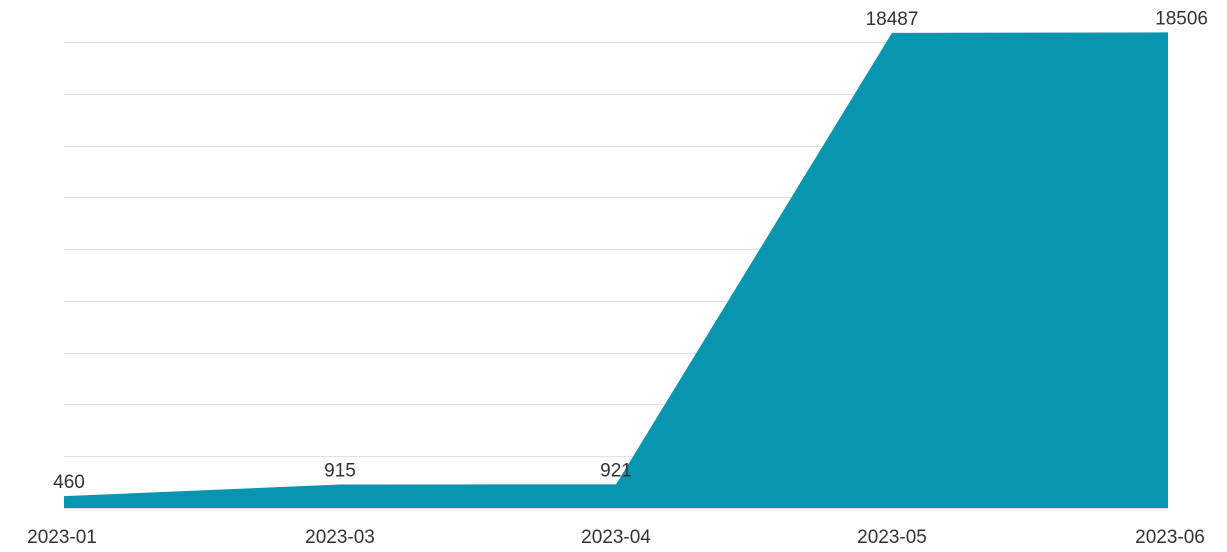  I want to click on x-tick-label: 2023-04, so click(616, 537).